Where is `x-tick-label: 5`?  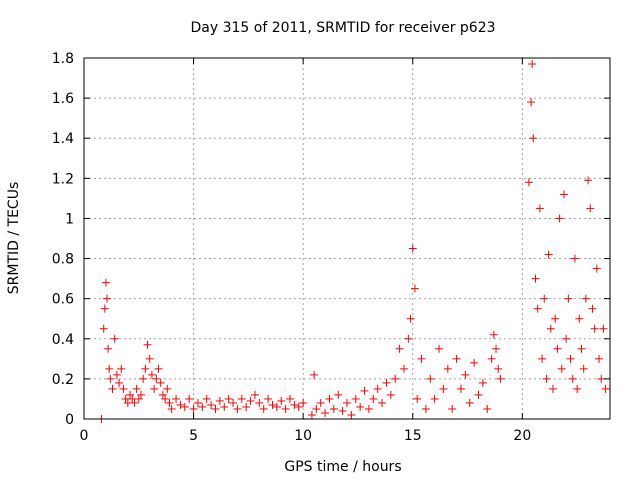 x-tick-label: 5 is located at coordinates (193, 436).